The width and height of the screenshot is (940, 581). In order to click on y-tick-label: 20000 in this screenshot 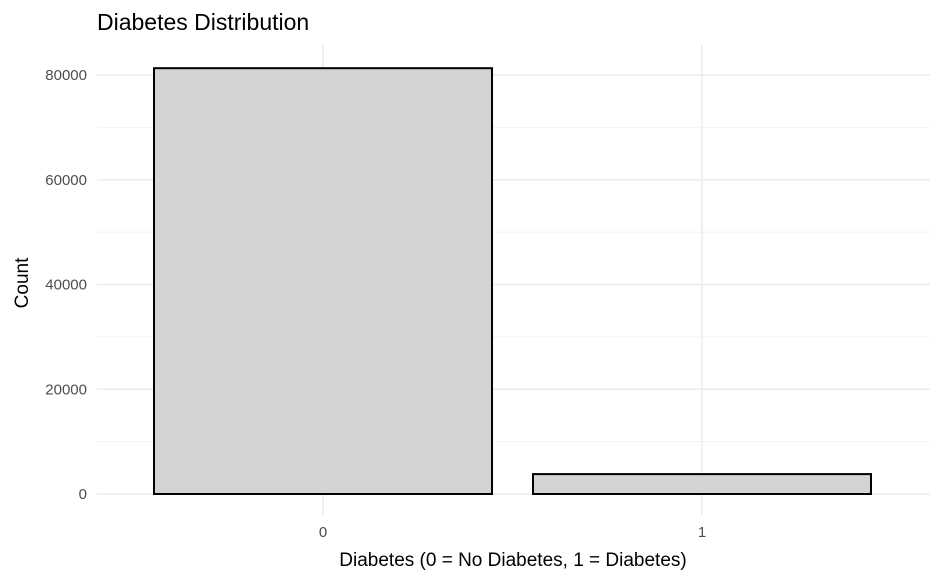, I will do `click(66, 389)`.